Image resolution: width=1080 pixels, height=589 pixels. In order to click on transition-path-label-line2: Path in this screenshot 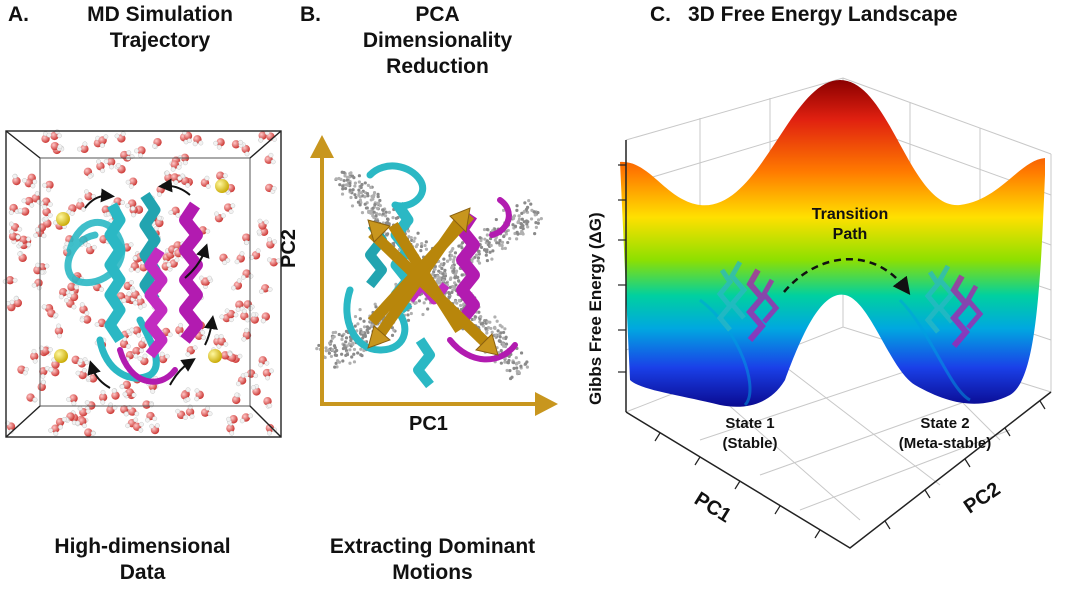, I will do `click(850, 234)`.